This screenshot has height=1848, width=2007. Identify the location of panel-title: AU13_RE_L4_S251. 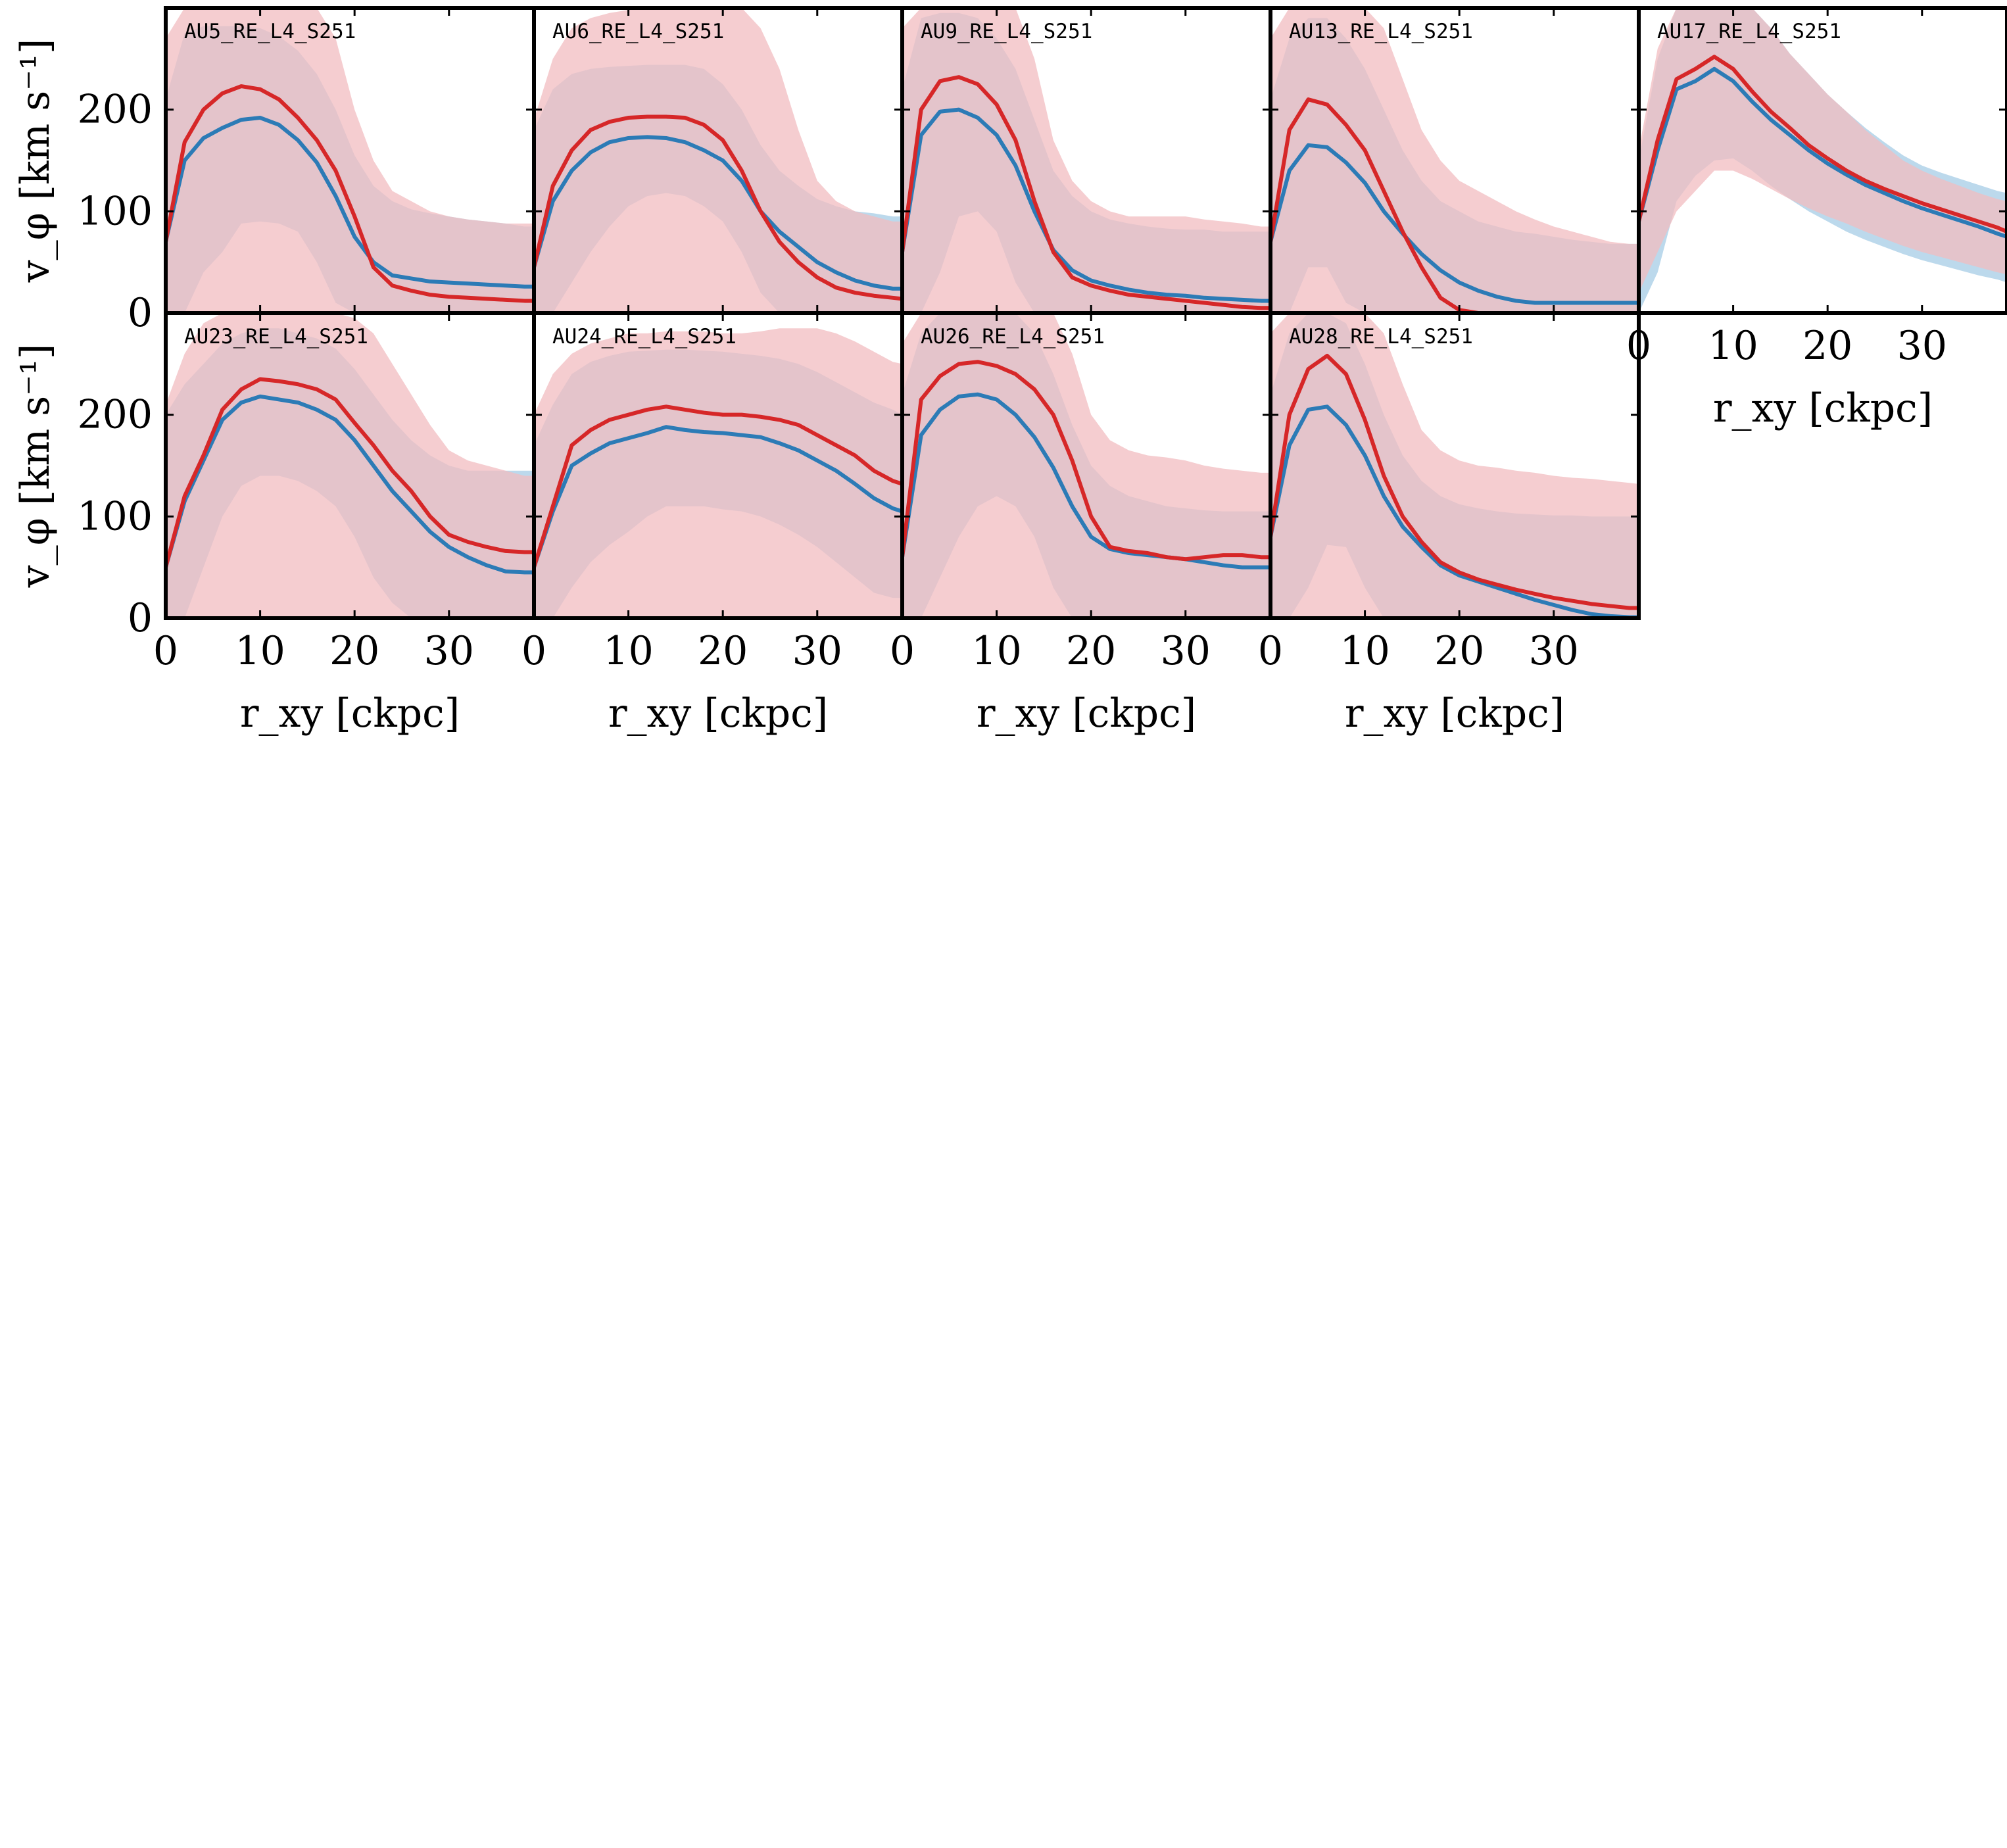
(1381, 31).